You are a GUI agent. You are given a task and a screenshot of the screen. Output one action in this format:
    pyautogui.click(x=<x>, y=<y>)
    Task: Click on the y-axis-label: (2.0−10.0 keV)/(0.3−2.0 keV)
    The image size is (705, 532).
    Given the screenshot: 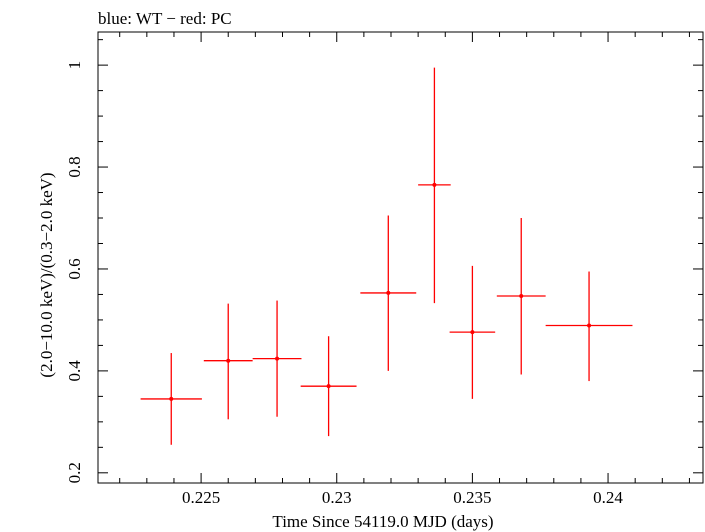 What is the action you would take?
    pyautogui.click(x=46, y=274)
    